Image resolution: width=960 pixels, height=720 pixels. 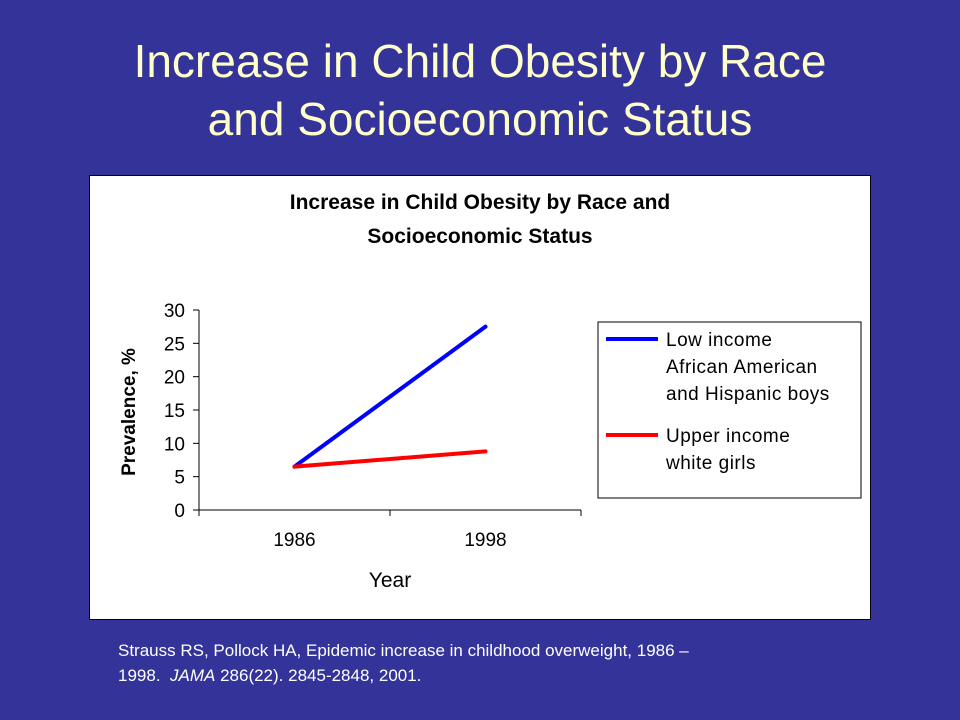 I want to click on citation-line-2: 1998. JAMA 286(22). 2845-2848, 2001., so click(x=488, y=675).